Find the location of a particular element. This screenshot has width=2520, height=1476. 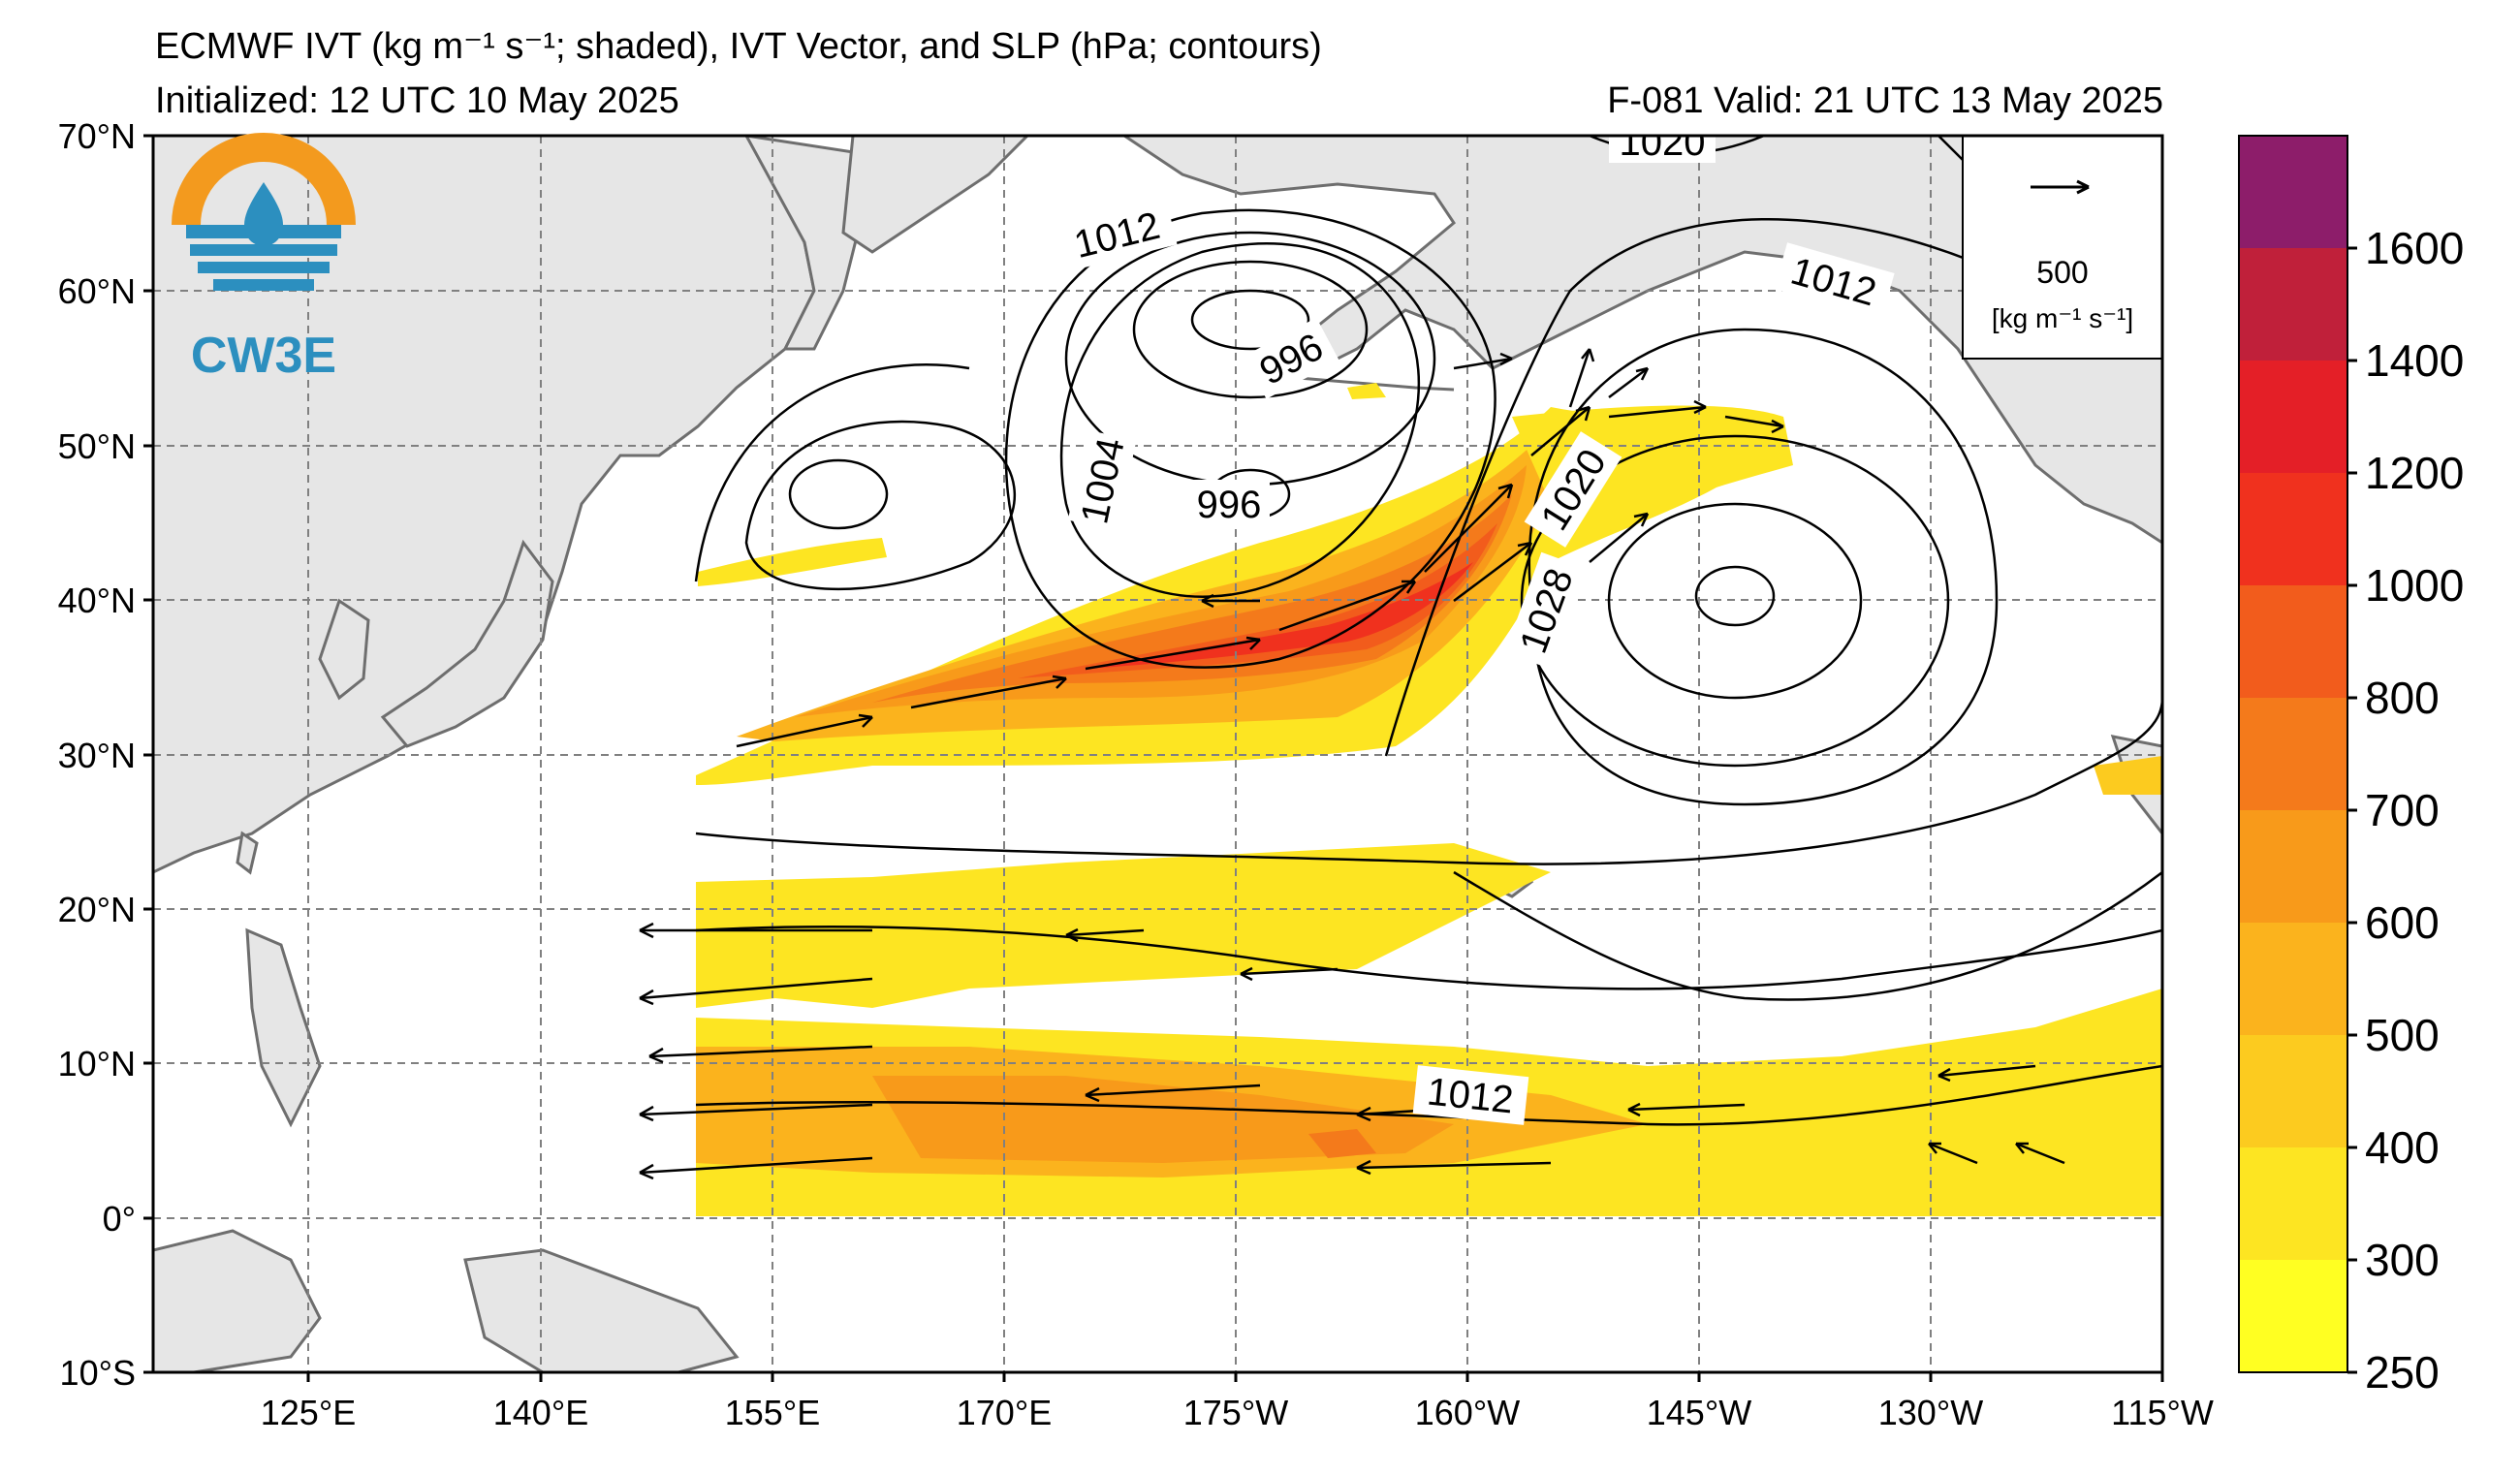

lat-label: 20°N is located at coordinates (97, 909).